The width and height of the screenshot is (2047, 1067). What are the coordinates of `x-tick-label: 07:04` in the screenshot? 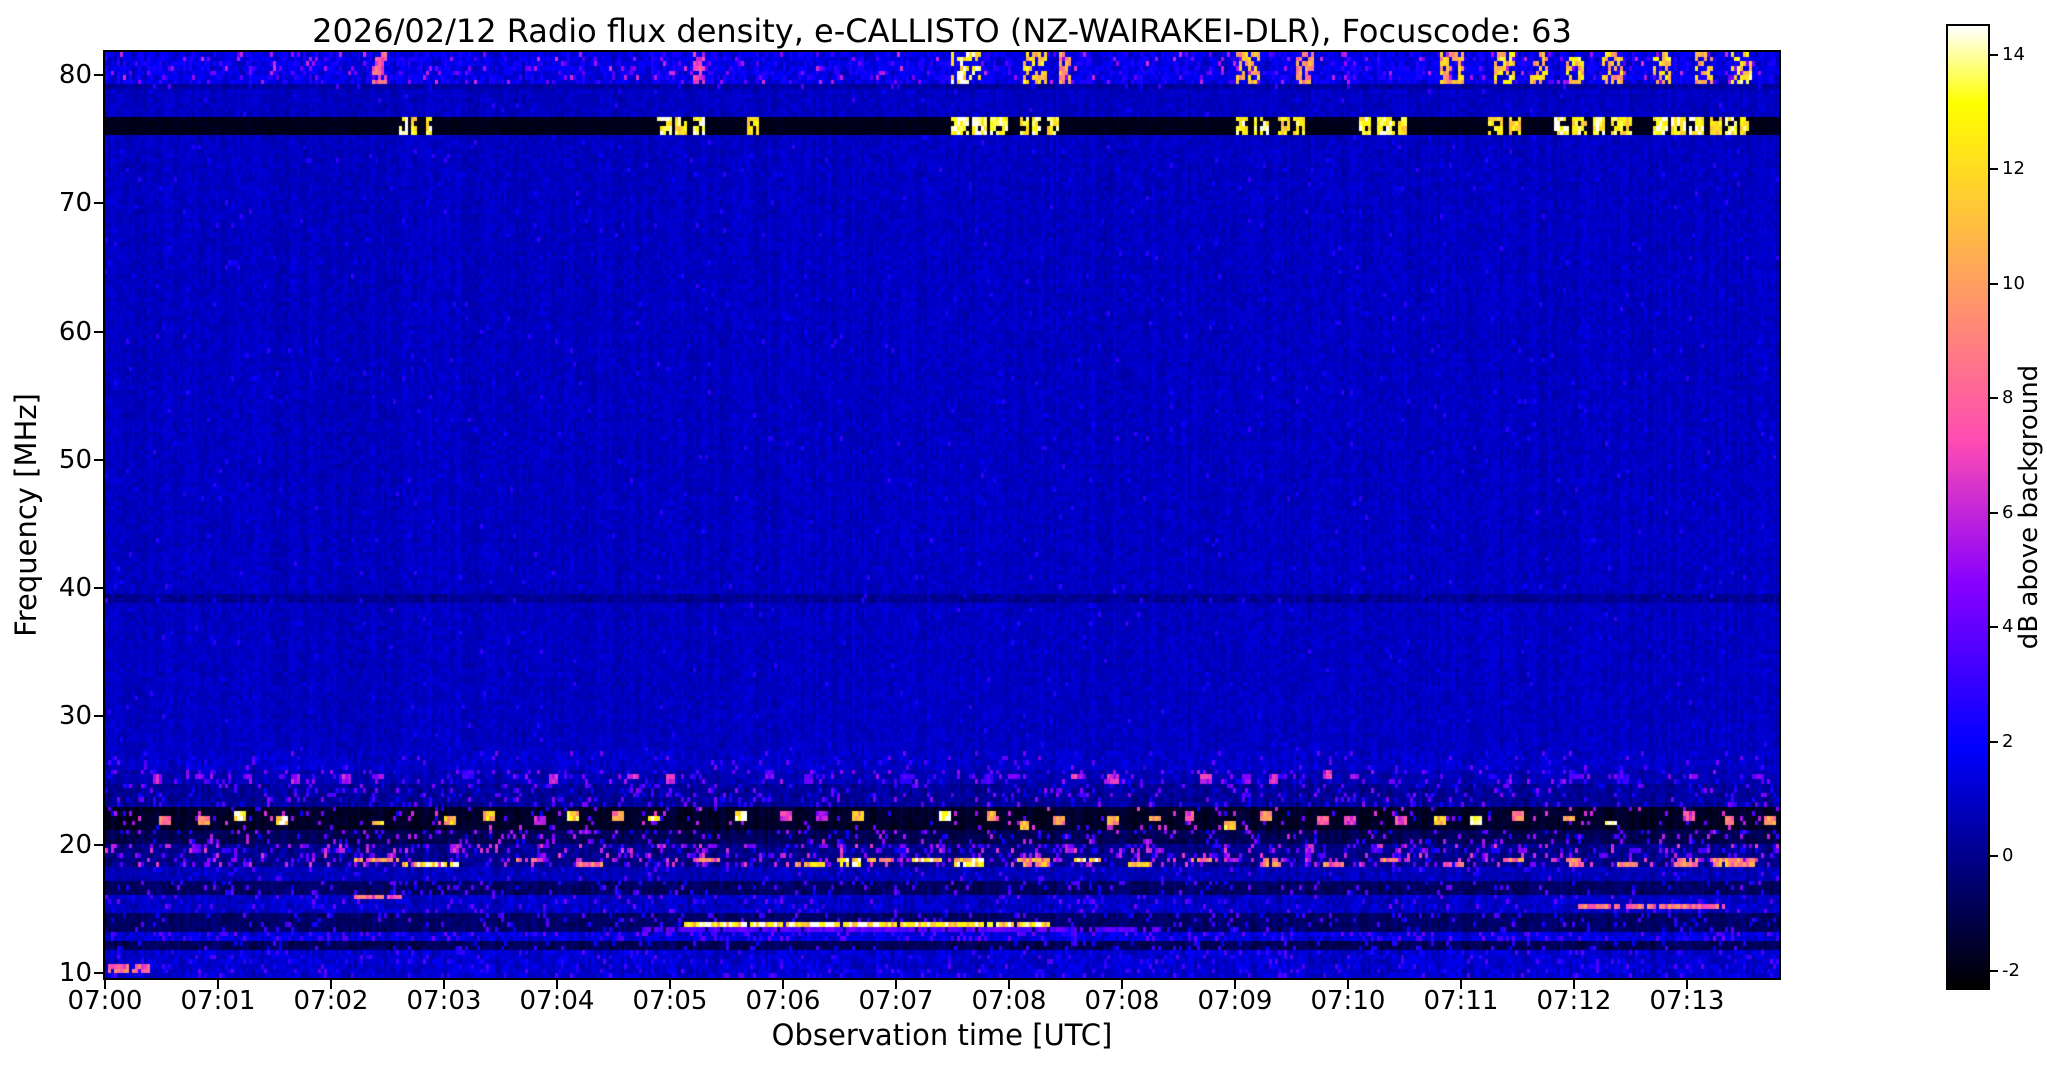 It's located at (557, 1001).